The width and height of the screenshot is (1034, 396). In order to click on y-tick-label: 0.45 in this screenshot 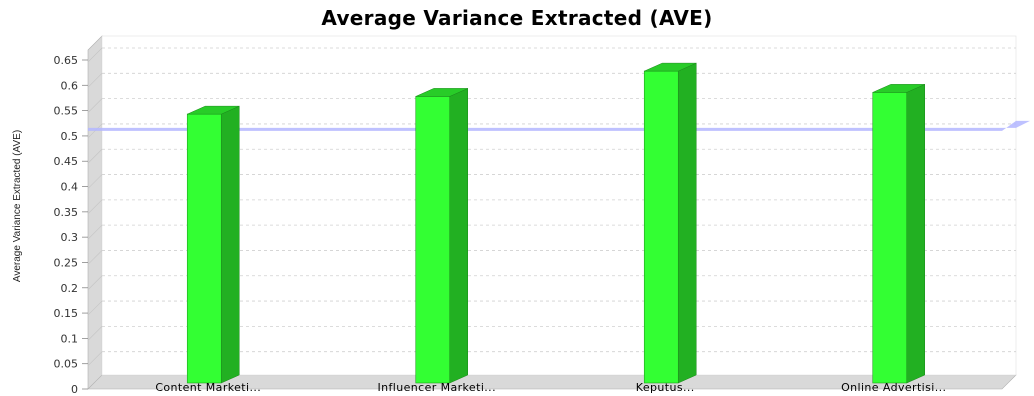, I will do `click(66, 161)`.